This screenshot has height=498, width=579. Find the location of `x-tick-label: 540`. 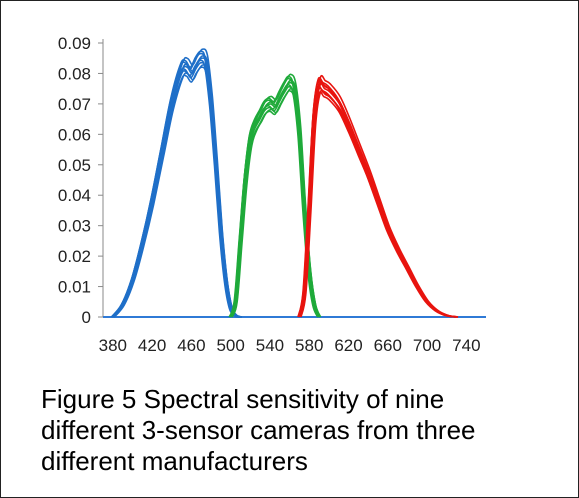

x-tick-label: 540 is located at coordinates (270, 345).